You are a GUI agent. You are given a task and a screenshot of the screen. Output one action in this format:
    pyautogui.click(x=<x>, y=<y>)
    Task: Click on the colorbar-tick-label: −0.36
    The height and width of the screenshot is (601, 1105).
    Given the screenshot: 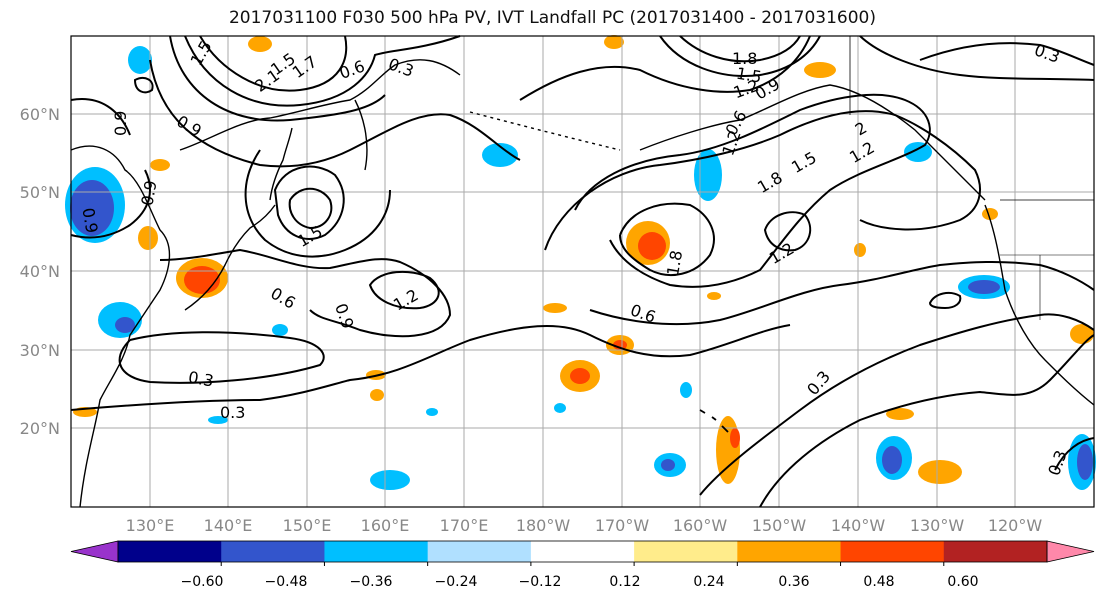 What is the action you would take?
    pyautogui.click(x=371, y=582)
    